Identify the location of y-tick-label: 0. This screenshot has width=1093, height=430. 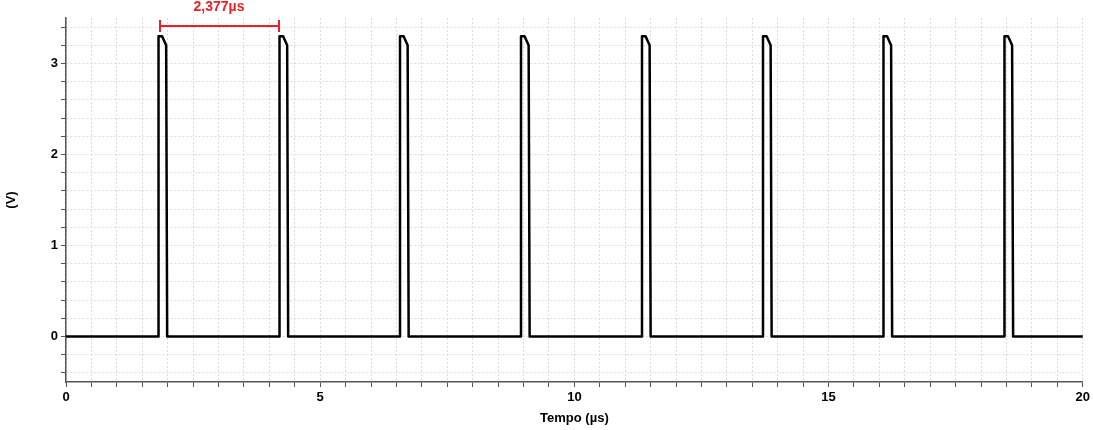
(54, 336).